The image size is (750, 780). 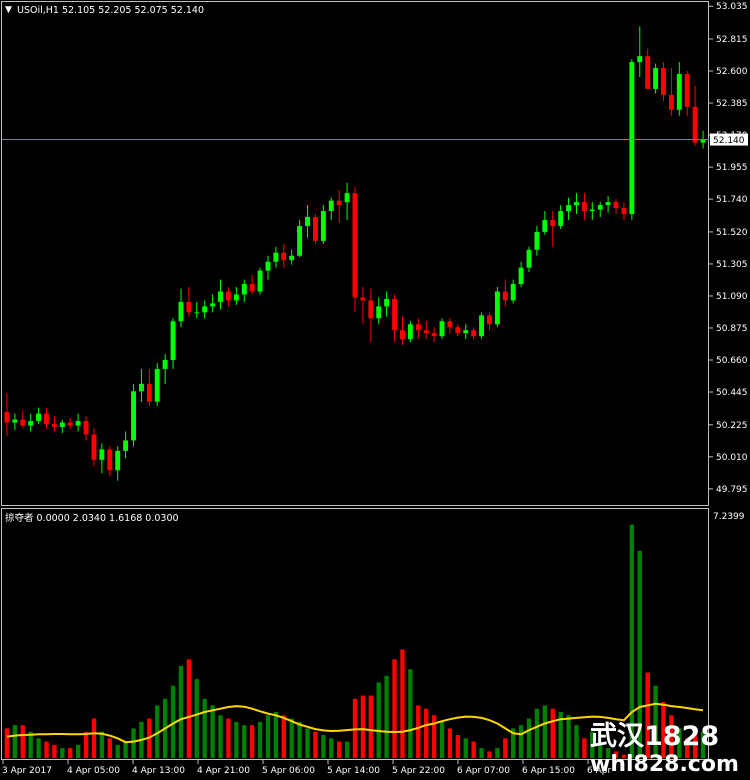 What do you see at coordinates (732, 200) in the screenshot?
I see `price-tick-label: 51.740` at bounding box center [732, 200].